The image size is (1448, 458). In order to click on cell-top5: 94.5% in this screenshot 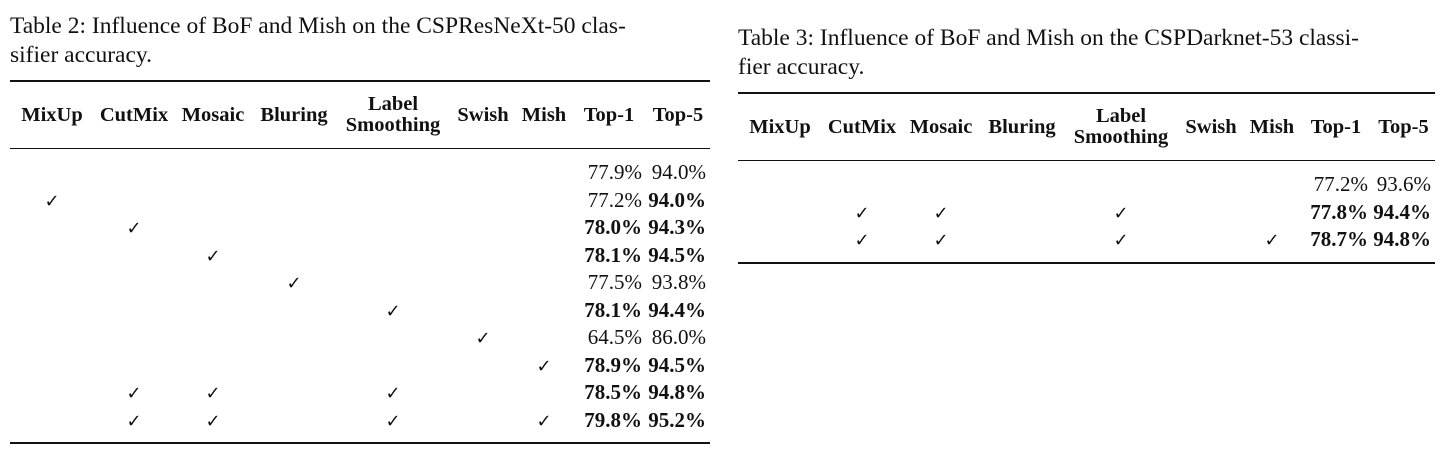, I will do `click(677, 254)`.